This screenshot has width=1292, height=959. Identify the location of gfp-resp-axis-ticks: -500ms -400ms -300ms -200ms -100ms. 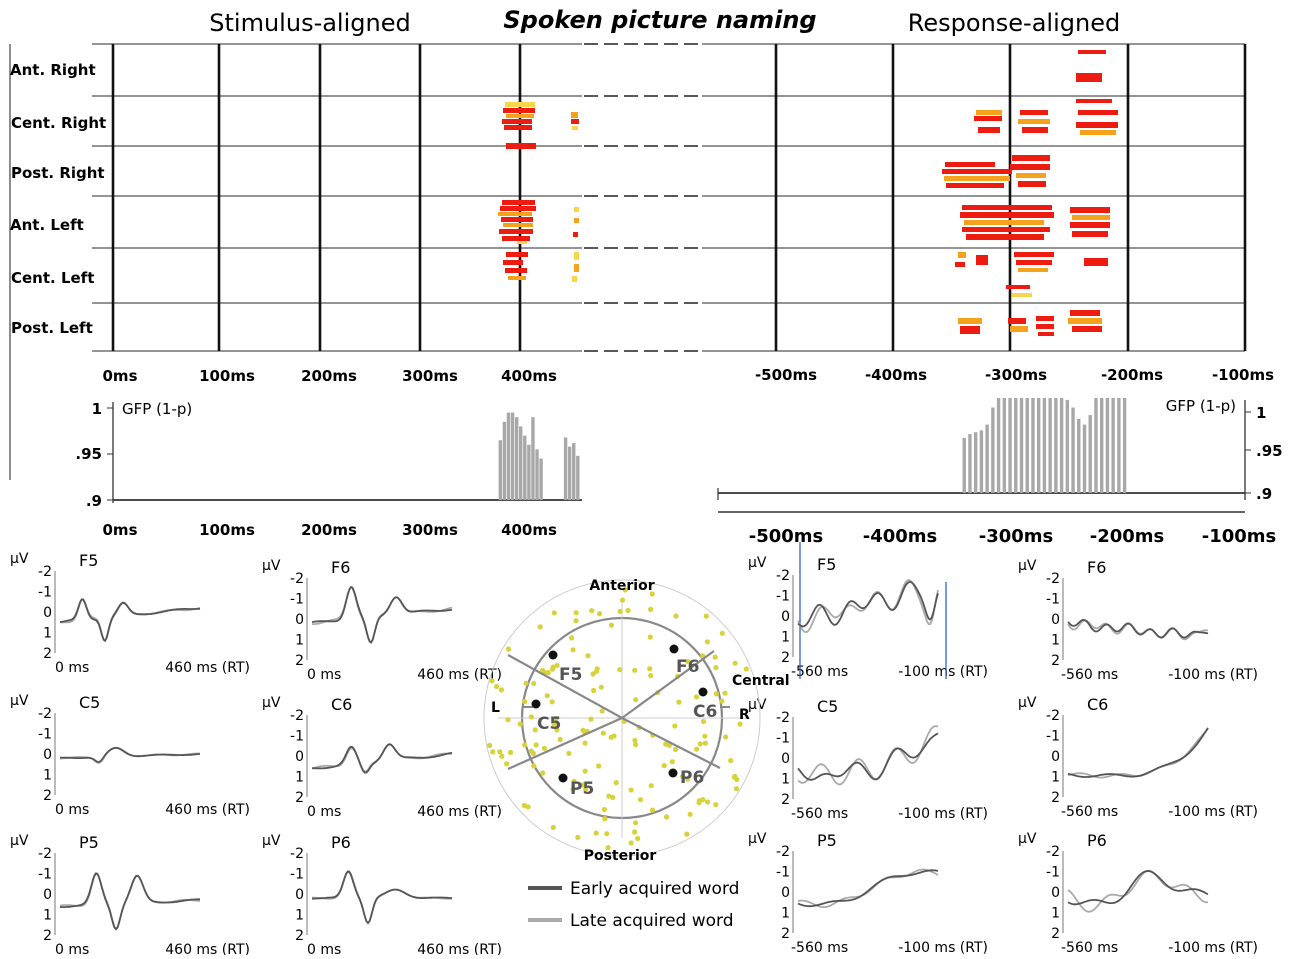
(1013, 536).